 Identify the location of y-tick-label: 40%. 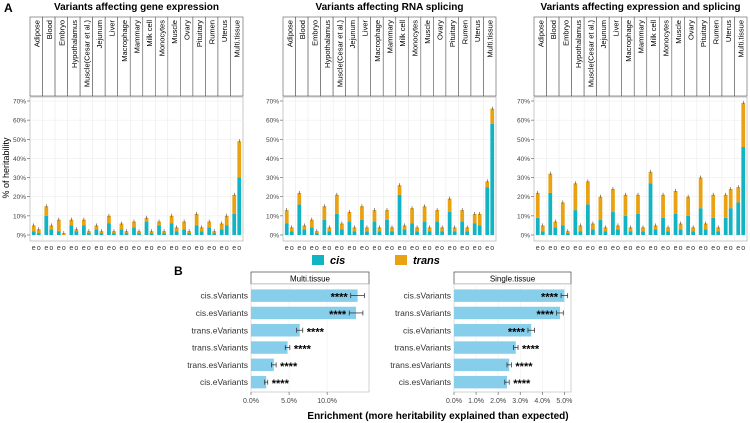
(523, 159).